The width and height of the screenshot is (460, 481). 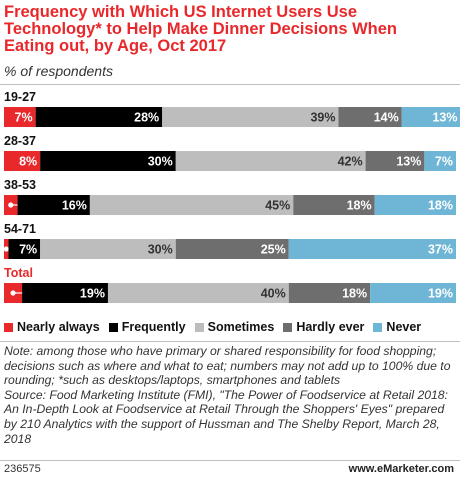 I want to click on legend-item: Sometimes, so click(x=234, y=327).